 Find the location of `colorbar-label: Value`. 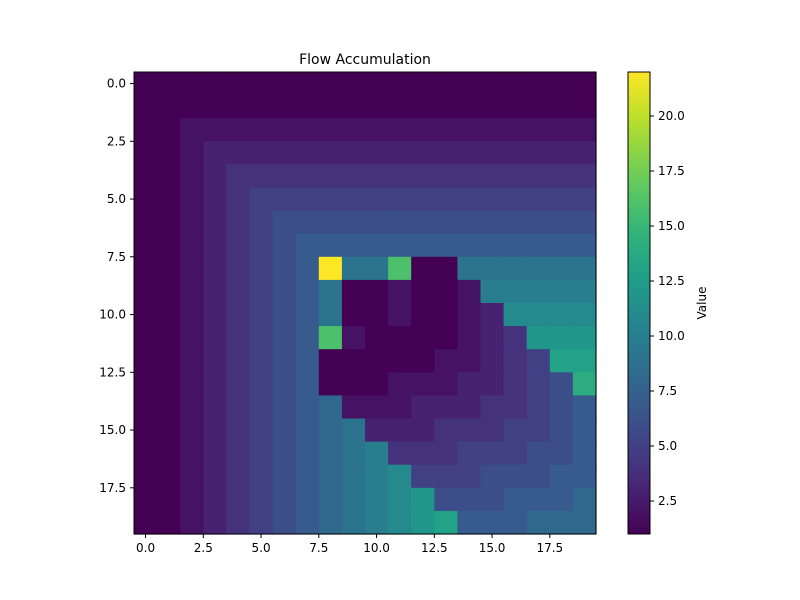

colorbar-label: Value is located at coordinates (702, 303).